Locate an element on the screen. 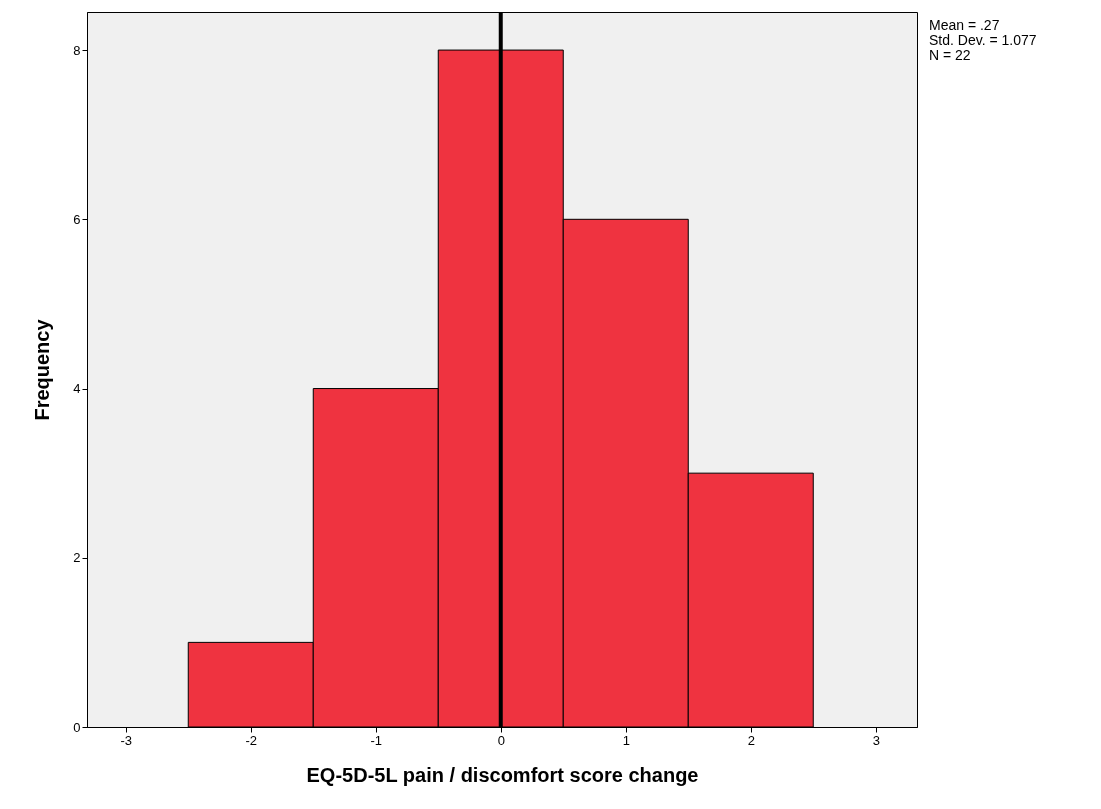 This screenshot has width=1101, height=809. x-tick-label: 2 is located at coordinates (751, 740).